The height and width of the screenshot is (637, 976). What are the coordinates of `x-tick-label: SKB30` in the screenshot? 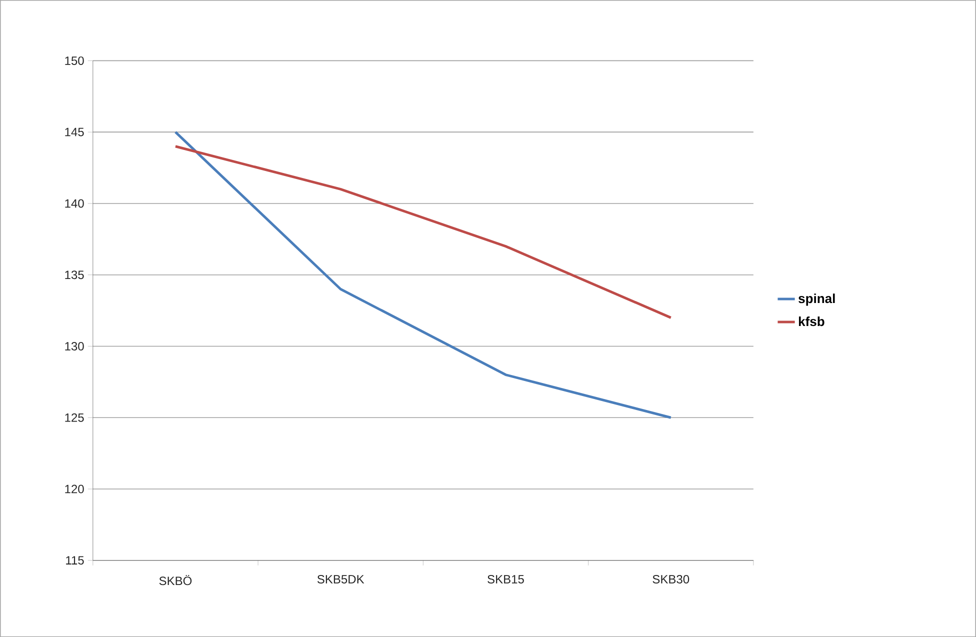 It's located at (671, 579).